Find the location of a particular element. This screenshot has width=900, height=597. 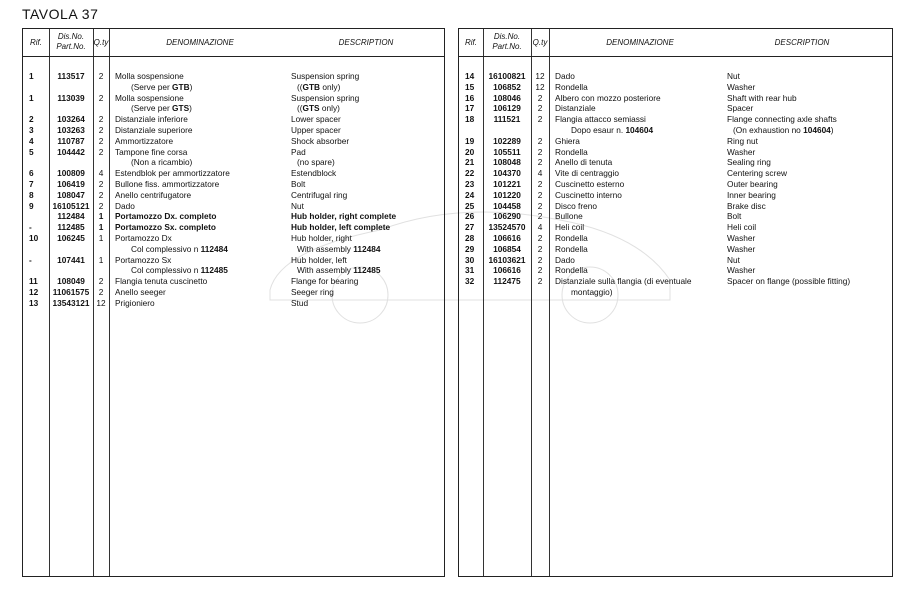

part-number: 16100821 is located at coordinates (507, 76).